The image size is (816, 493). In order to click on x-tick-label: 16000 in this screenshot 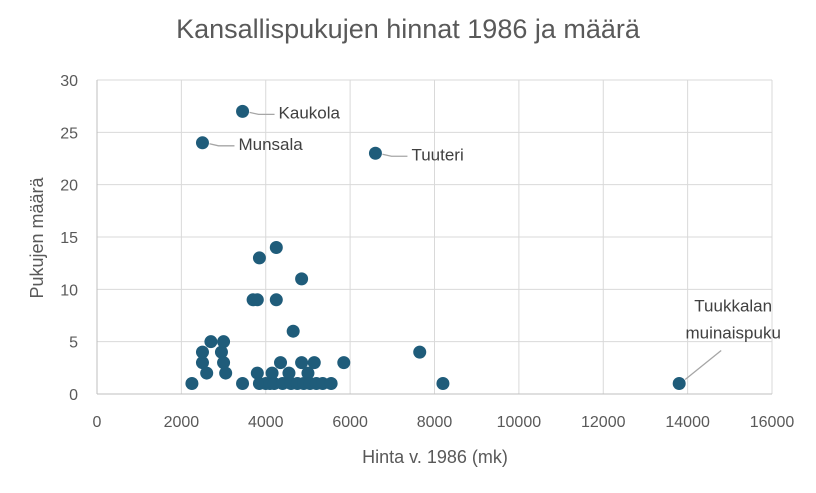, I will do `click(772, 422)`.